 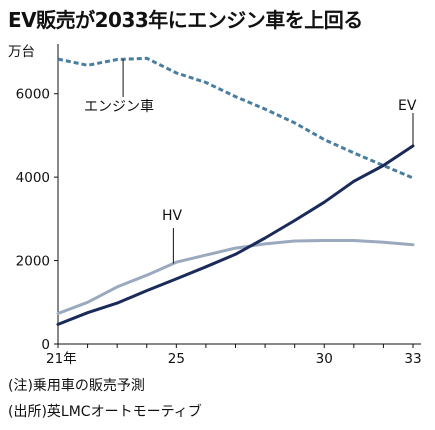 What do you see at coordinates (119, 106) in the screenshot?
I see `series-label: エンジン車` at bounding box center [119, 106].